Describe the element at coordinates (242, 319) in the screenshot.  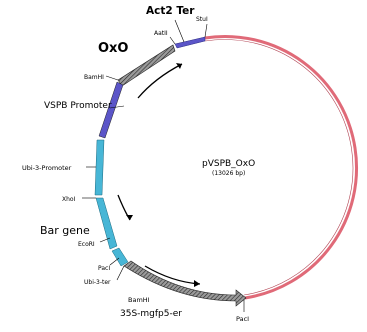
I see `label-paci-bottom: PacI` at that location.